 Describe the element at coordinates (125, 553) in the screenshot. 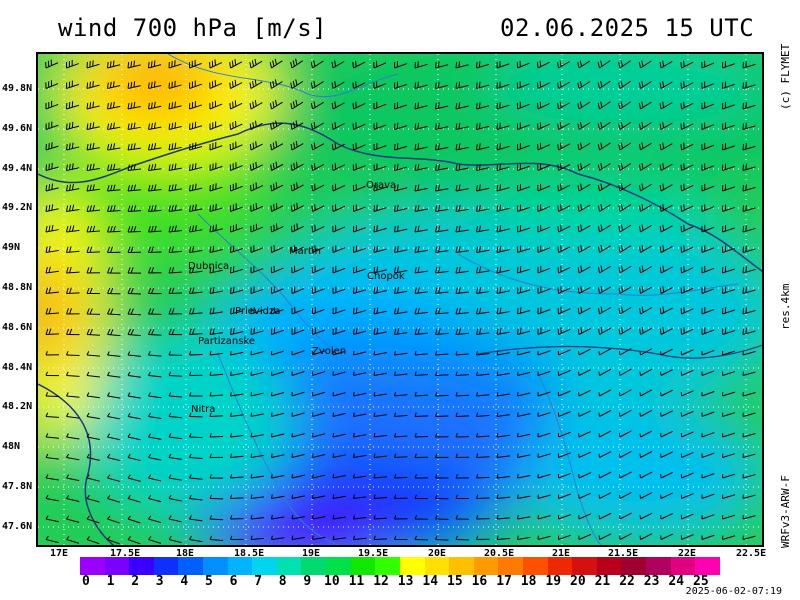

I see `lon-label: 17.5E` at that location.